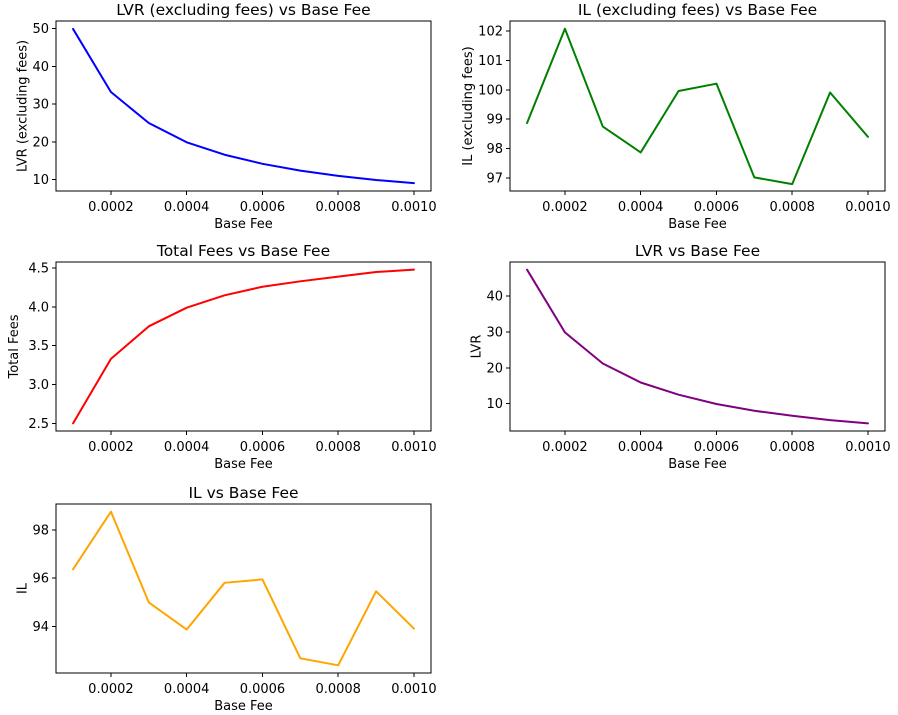  Describe the element at coordinates (14, 346) in the screenshot. I see `y-axis-label: Total Fees` at that location.